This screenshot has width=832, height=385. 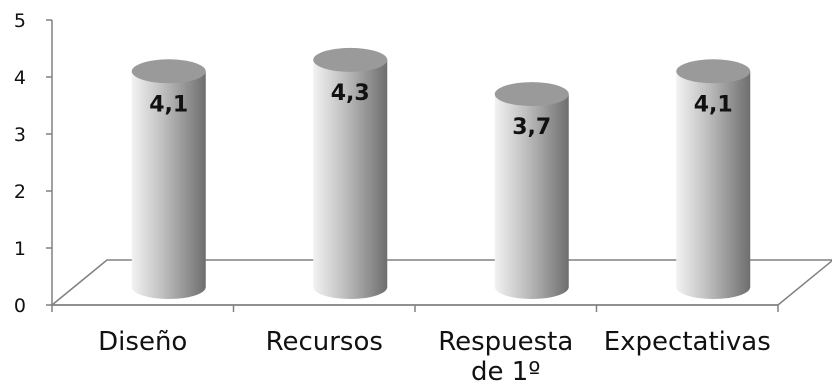 I want to click on x-category-label: Diseño, so click(x=142, y=342).